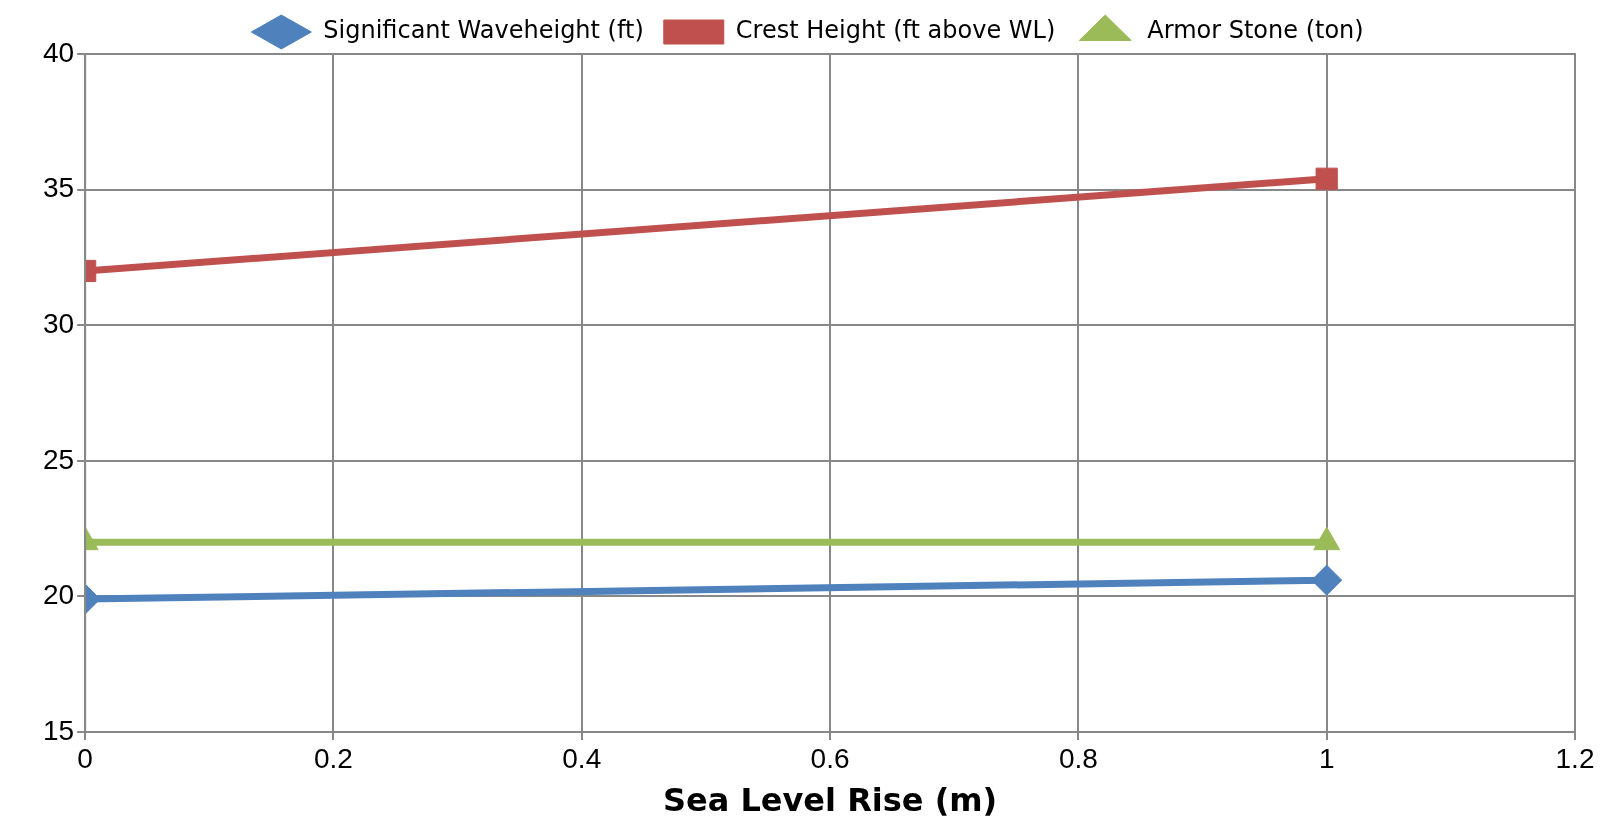  I want to click on x-tick-label: 0, so click(85, 758).